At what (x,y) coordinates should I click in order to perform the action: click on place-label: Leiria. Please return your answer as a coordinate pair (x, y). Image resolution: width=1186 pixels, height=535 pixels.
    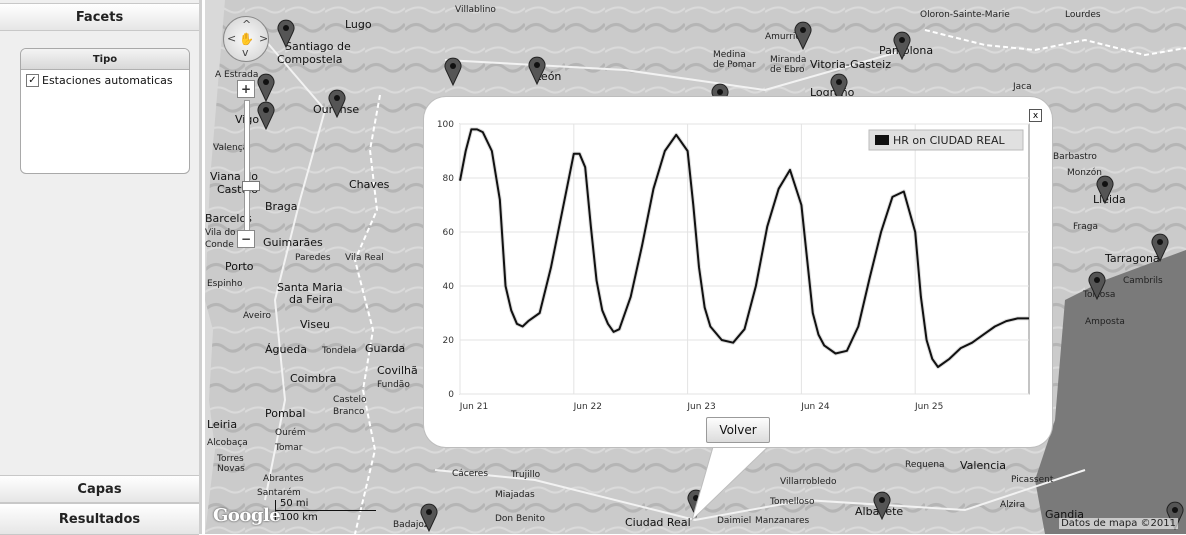
    Looking at the image, I should click on (222, 424).